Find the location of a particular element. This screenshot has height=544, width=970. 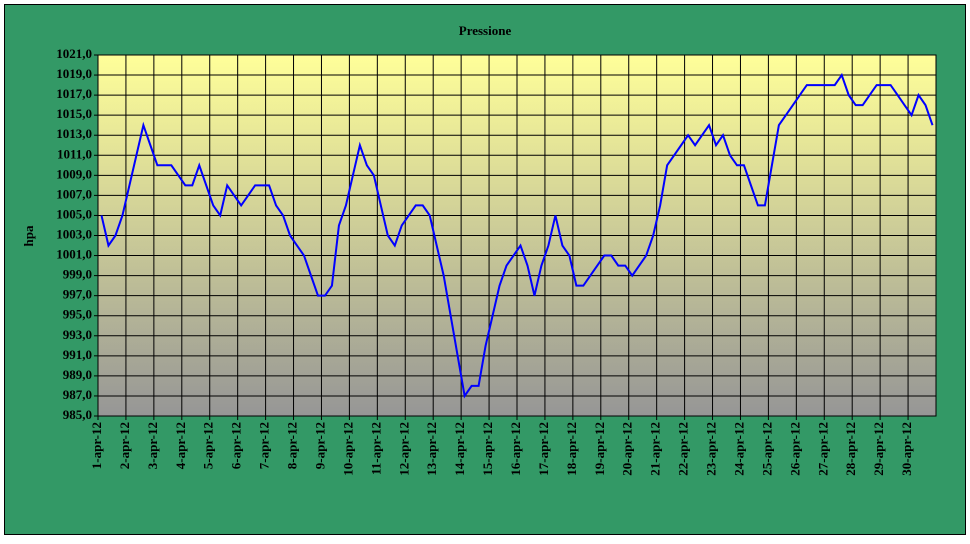

x-tick-label: 14-apr-12 is located at coordinates (459, 449).